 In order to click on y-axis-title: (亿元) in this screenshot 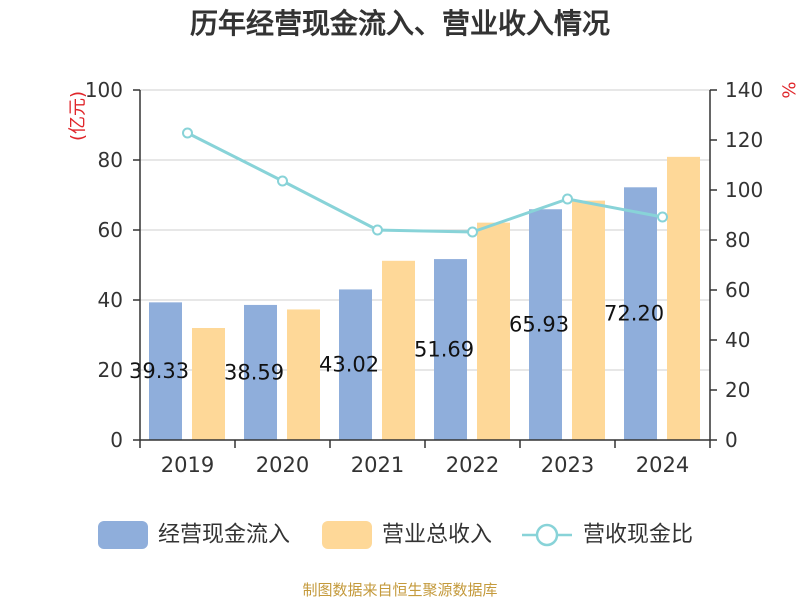, I will do `click(78, 116)`.